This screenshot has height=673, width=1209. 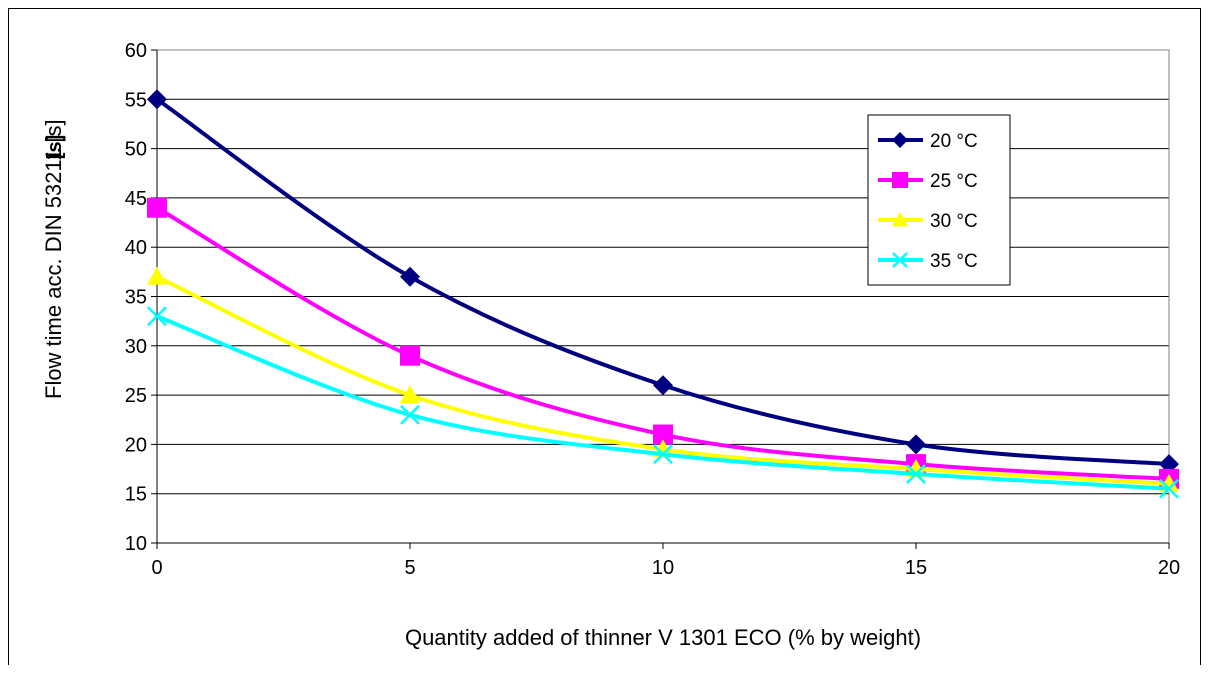 What do you see at coordinates (916, 568) in the screenshot?
I see `x-tick-label: 15` at bounding box center [916, 568].